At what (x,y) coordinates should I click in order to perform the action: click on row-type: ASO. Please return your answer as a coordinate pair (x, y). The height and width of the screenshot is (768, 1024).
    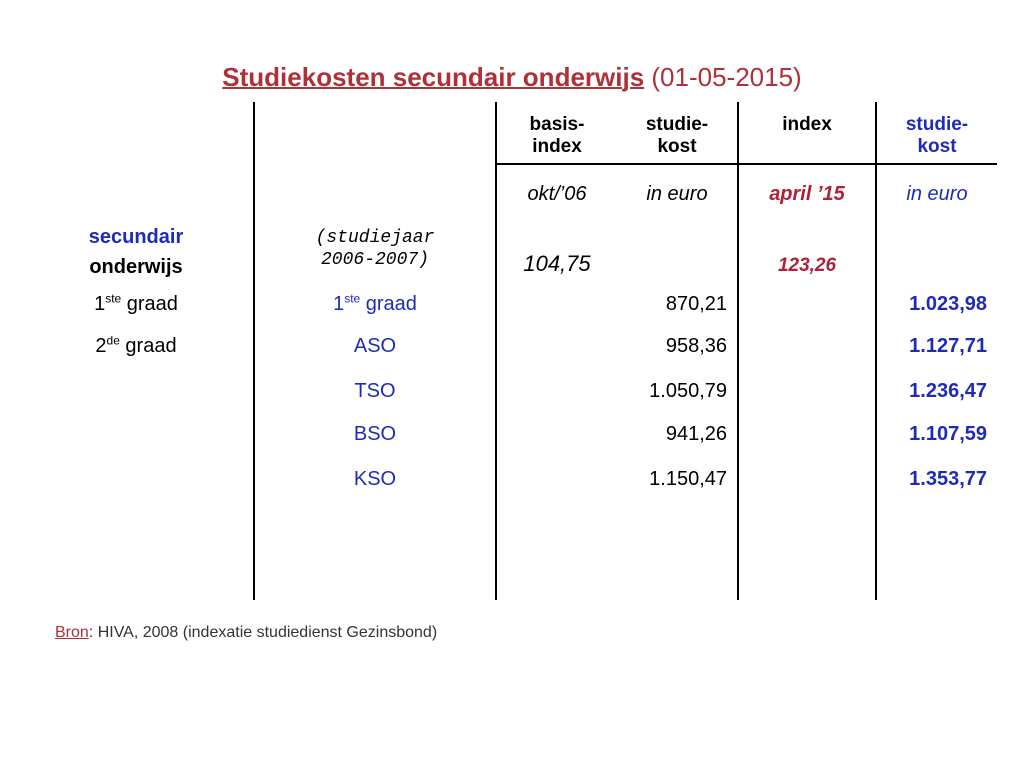
    Looking at the image, I should click on (375, 346).